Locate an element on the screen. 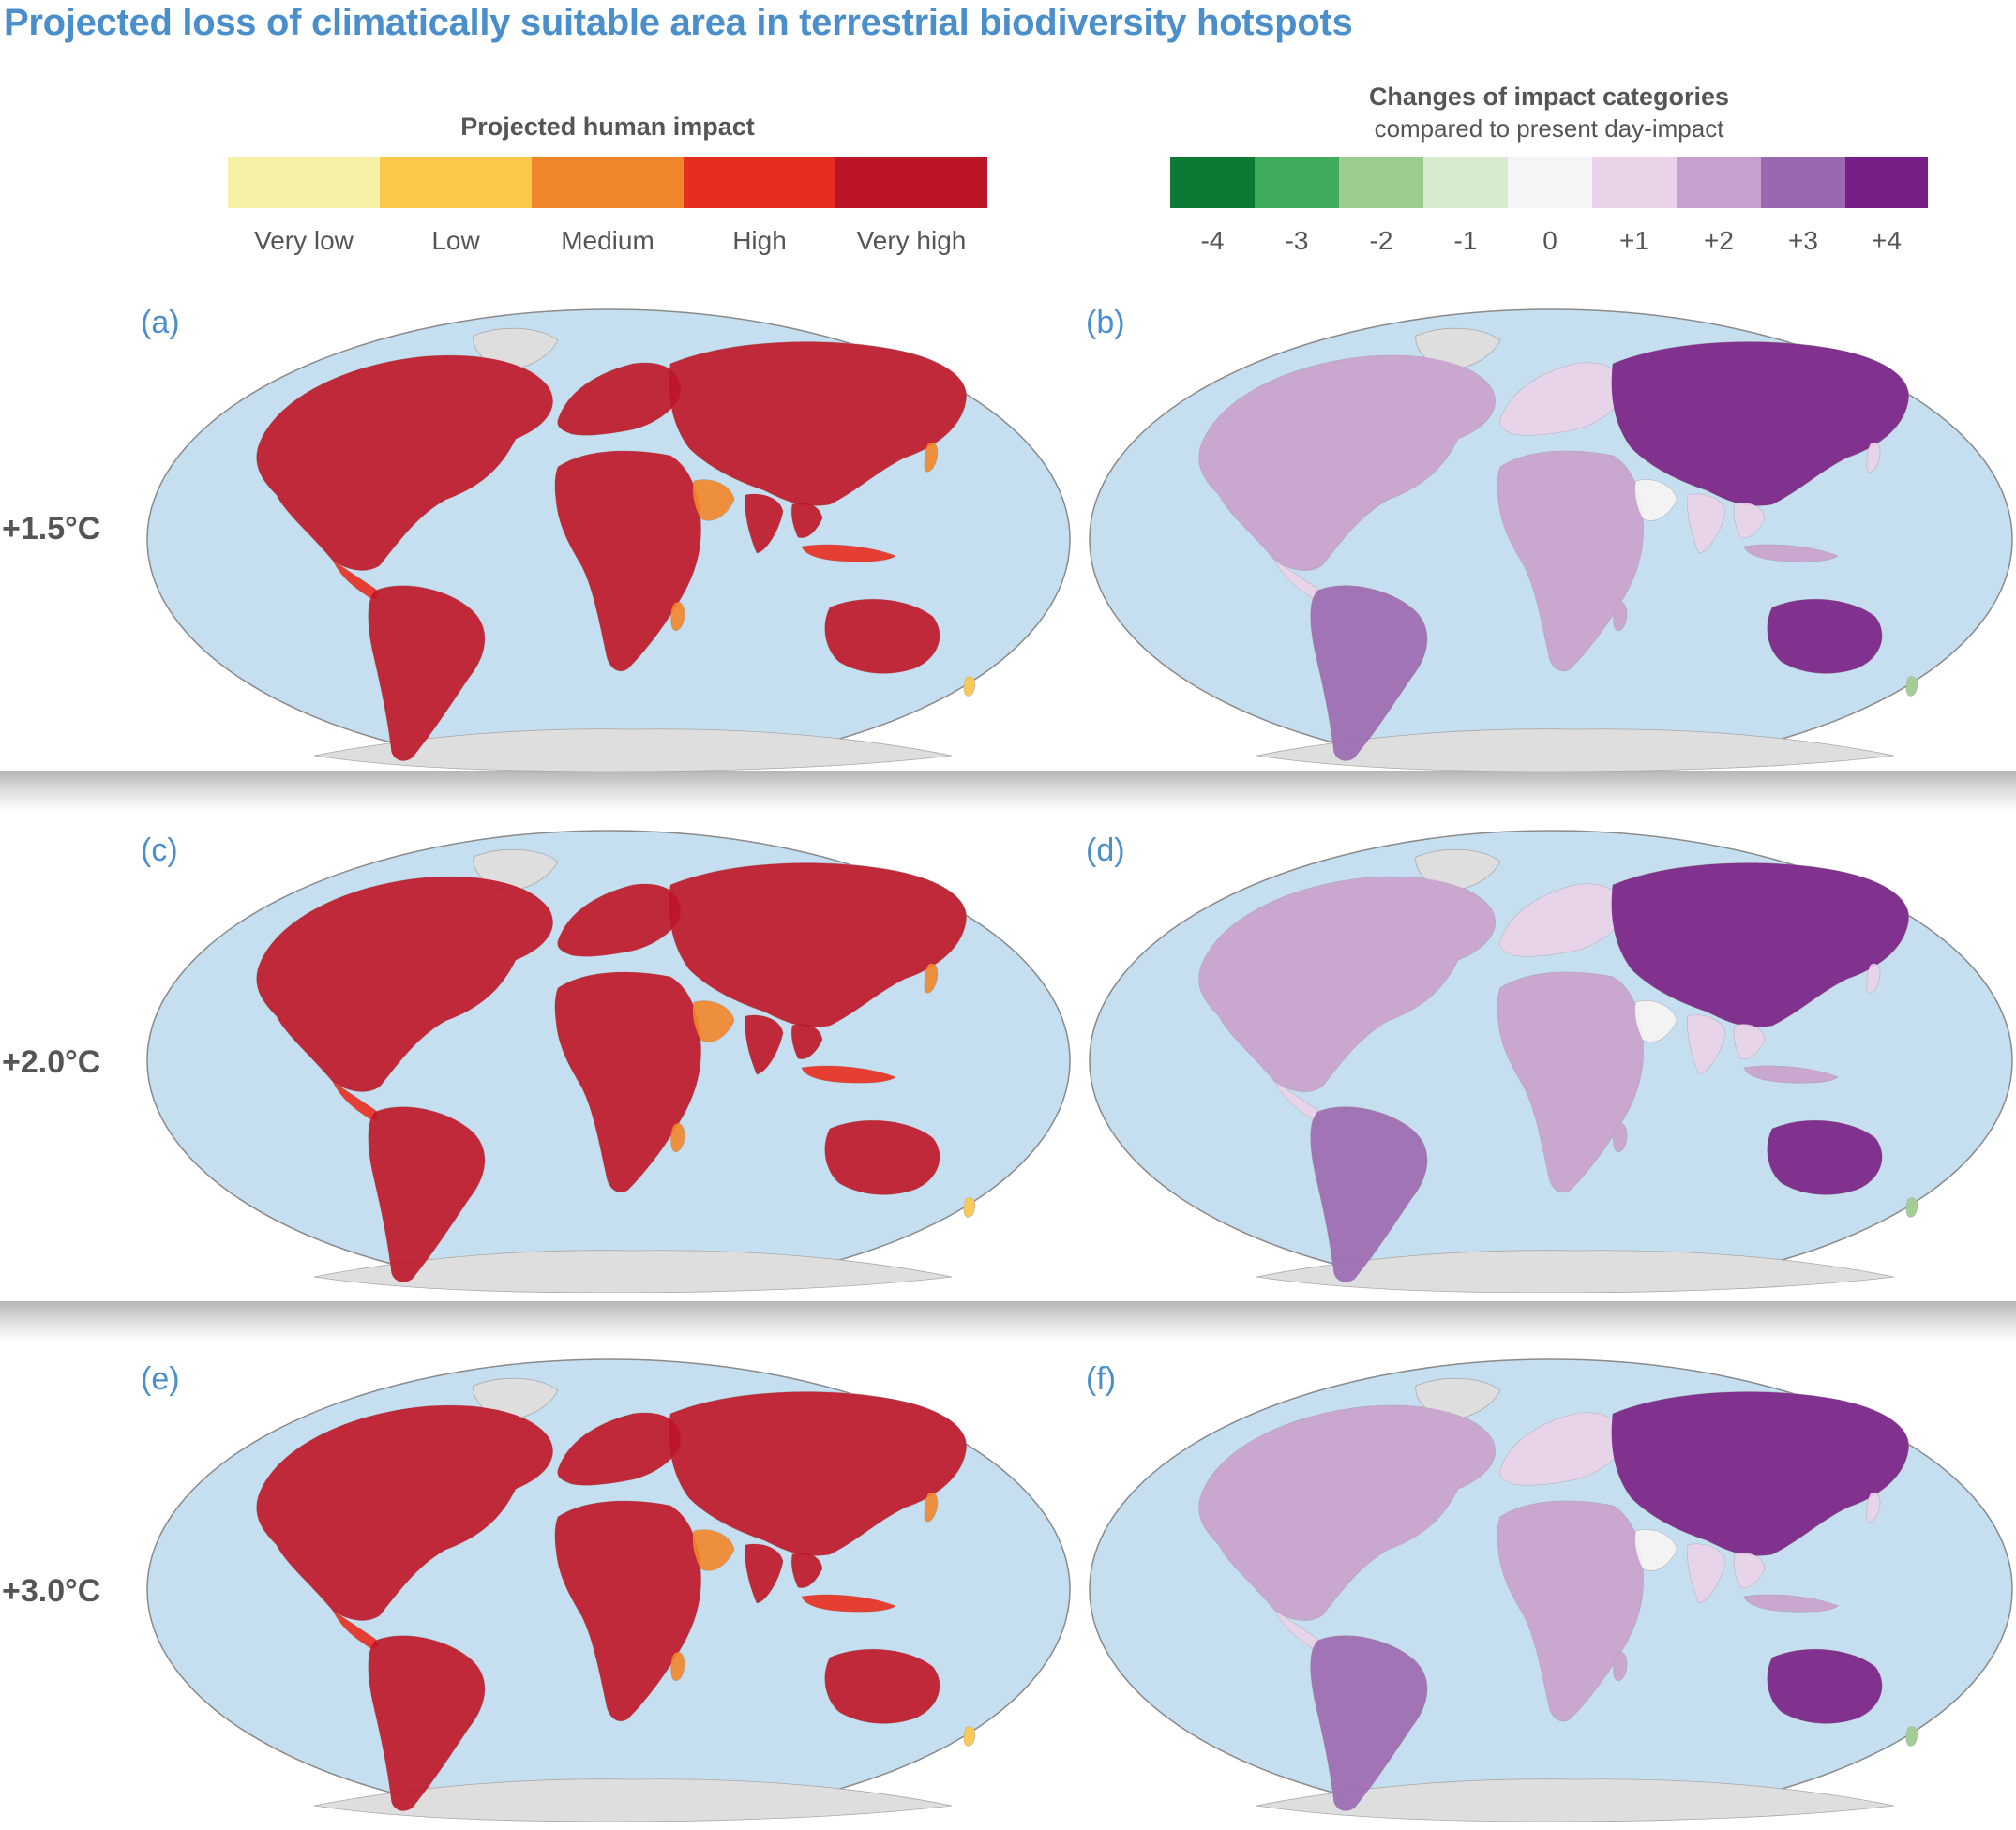  change-label-plus4: +4 is located at coordinates (1887, 240).